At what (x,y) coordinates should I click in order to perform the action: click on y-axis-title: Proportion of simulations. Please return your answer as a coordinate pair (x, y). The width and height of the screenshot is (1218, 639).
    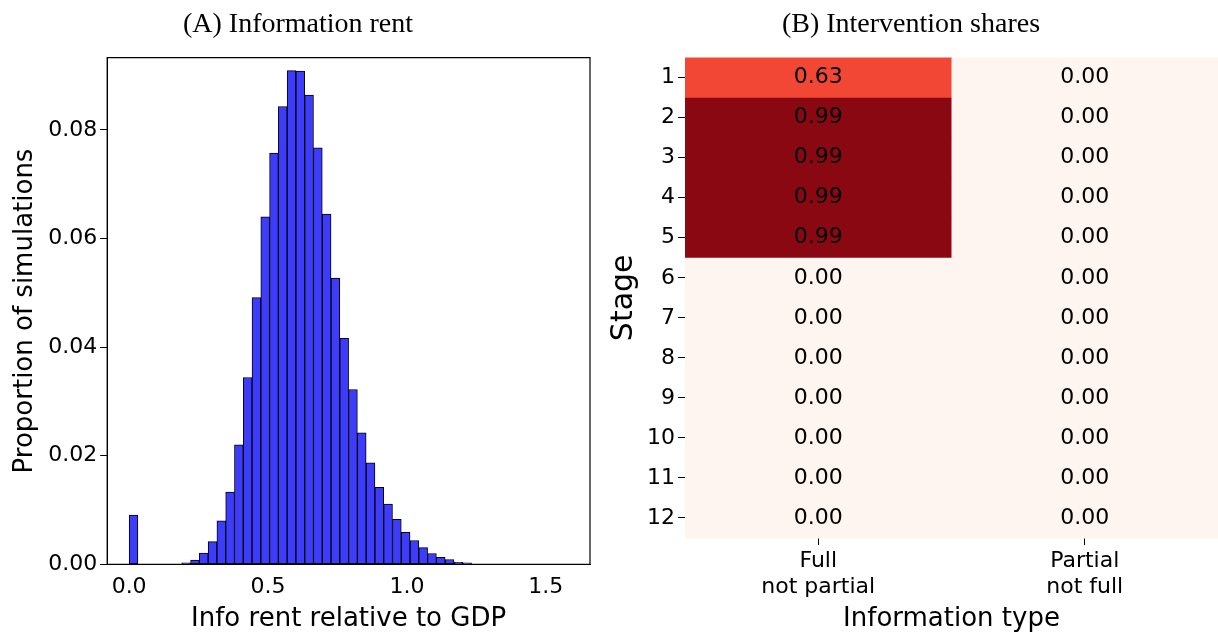
    Looking at the image, I should click on (23, 311).